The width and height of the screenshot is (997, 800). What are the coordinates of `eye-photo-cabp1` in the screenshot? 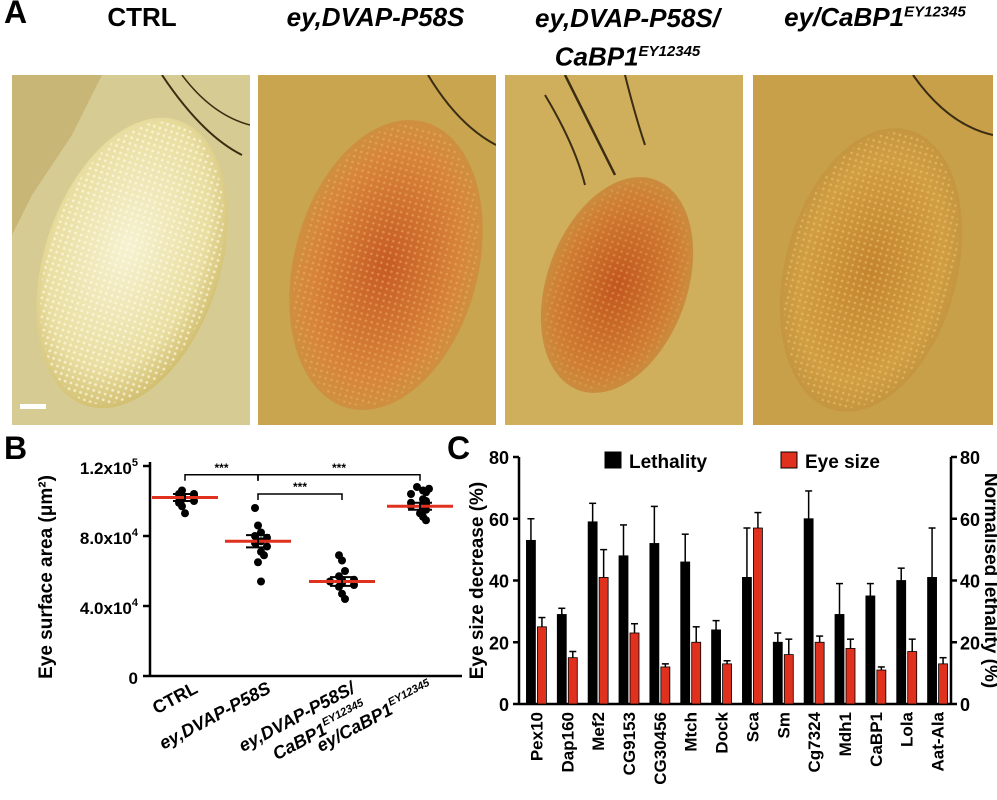 It's located at (873, 250).